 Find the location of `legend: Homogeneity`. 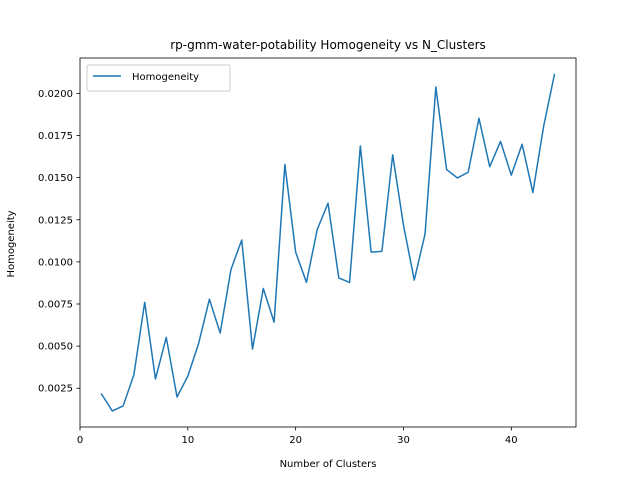

legend: Homogeneity is located at coordinates (158, 78).